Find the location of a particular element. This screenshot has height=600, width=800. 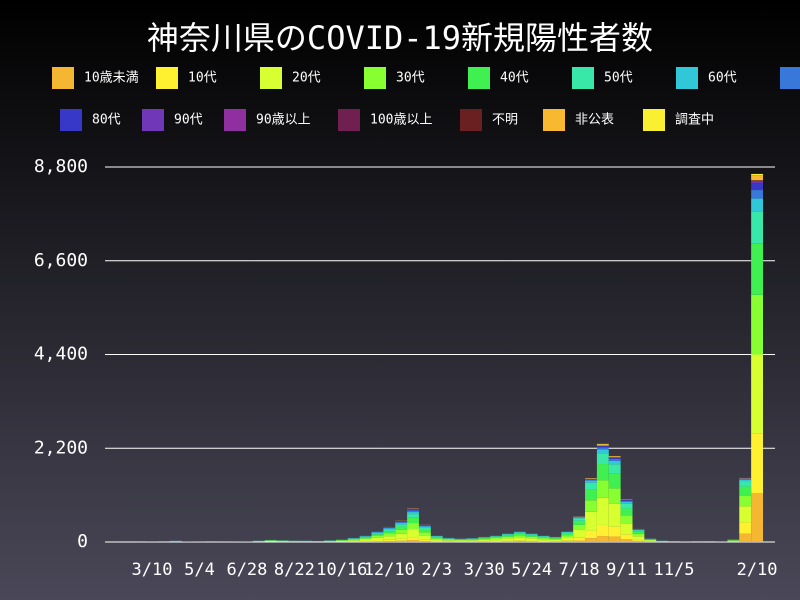

legend-label: 調査中 is located at coordinates (694, 120).